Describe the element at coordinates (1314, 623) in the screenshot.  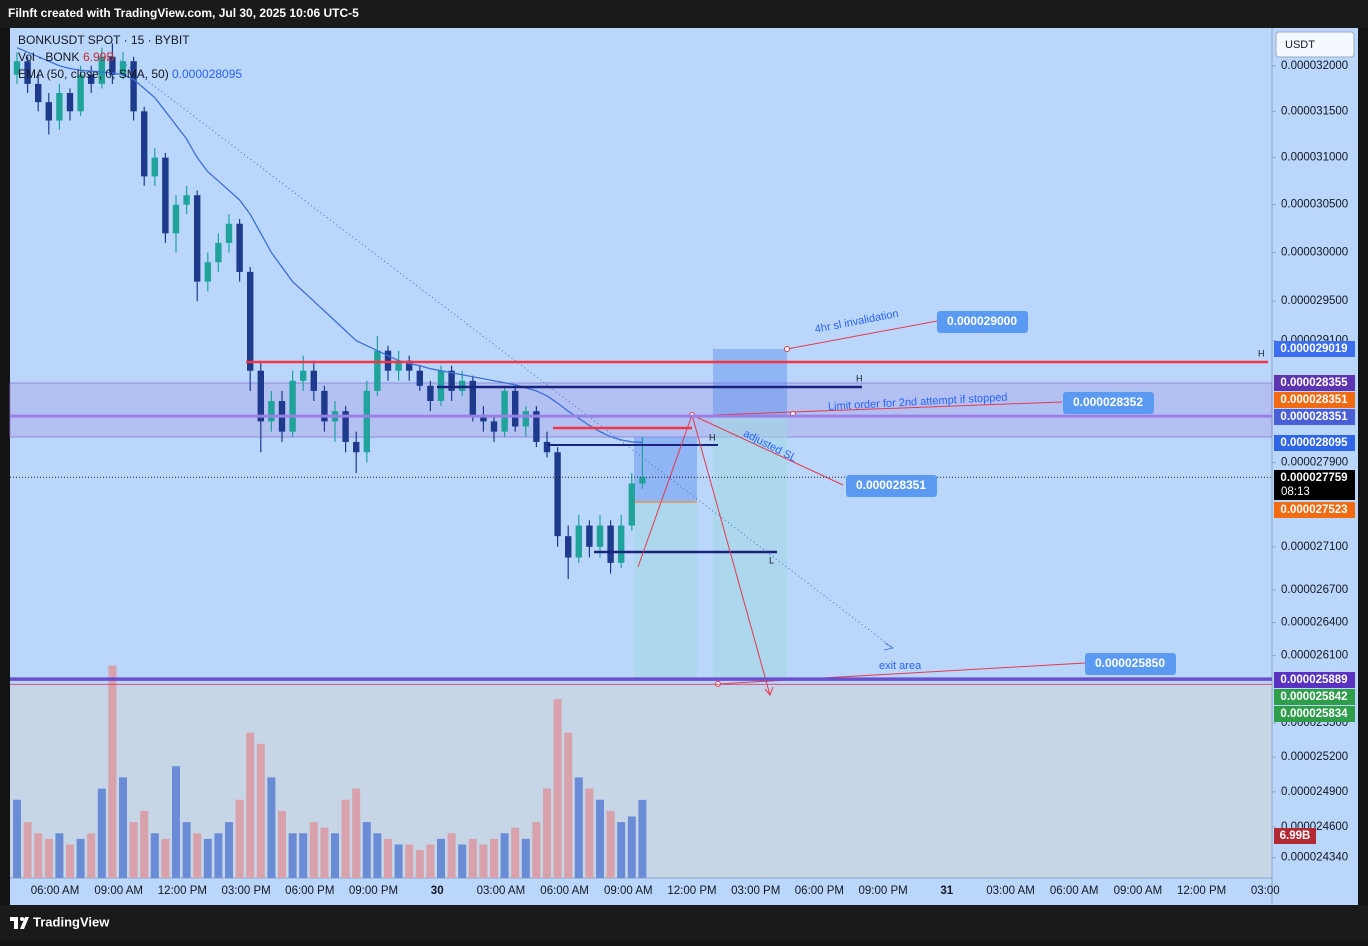
I see `price-tick-label: 0.000026400` at that location.